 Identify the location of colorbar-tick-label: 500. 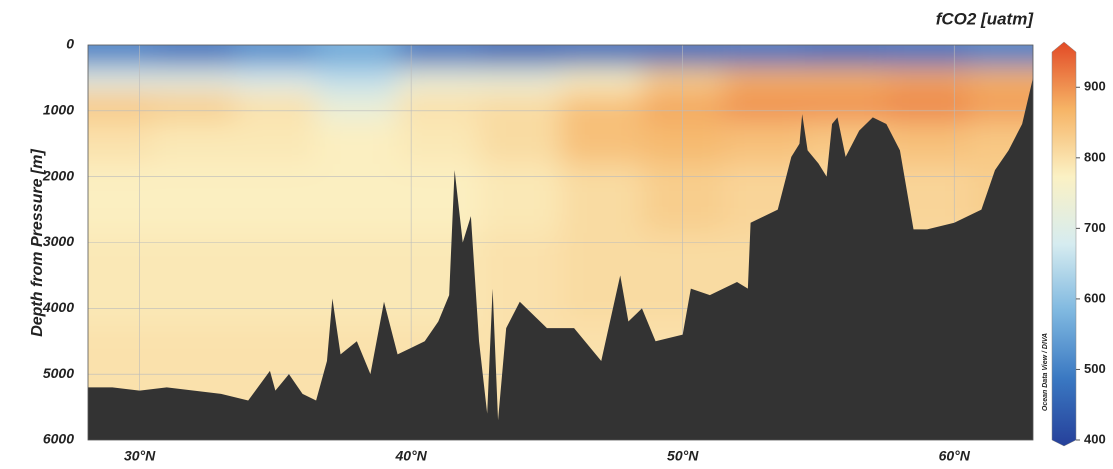
(1095, 368).